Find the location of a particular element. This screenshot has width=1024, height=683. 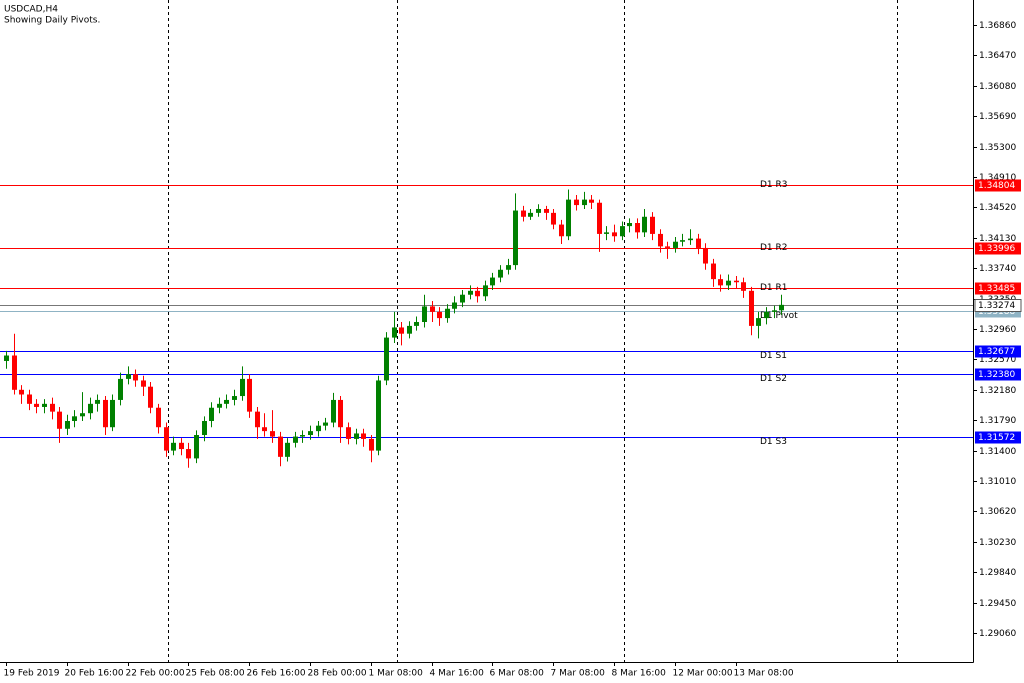

pivot-name: D1 R1 is located at coordinates (774, 288).